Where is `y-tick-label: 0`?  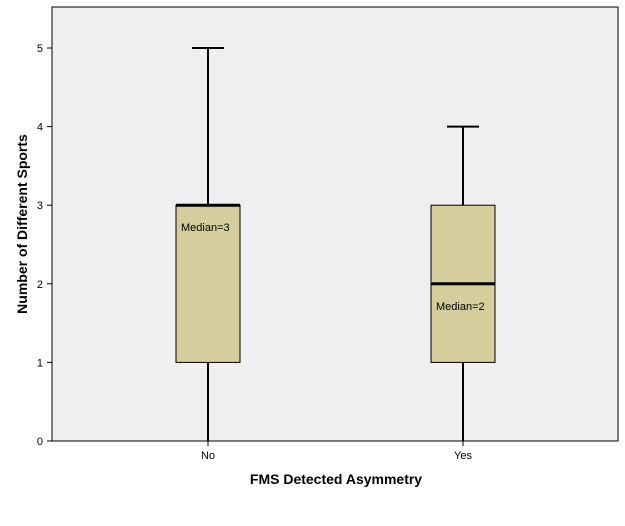
y-tick-label: 0 is located at coordinates (40, 442).